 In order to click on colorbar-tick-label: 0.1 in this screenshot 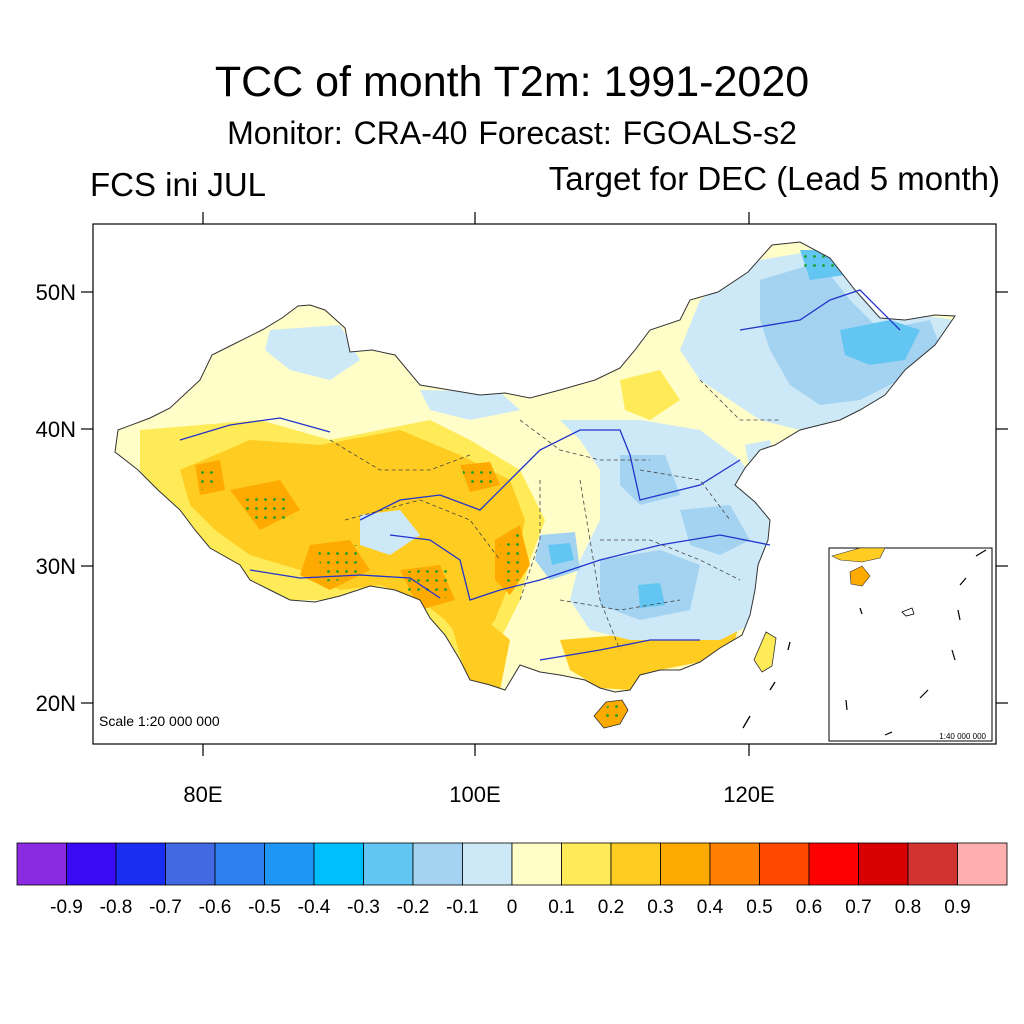, I will do `click(561, 907)`.